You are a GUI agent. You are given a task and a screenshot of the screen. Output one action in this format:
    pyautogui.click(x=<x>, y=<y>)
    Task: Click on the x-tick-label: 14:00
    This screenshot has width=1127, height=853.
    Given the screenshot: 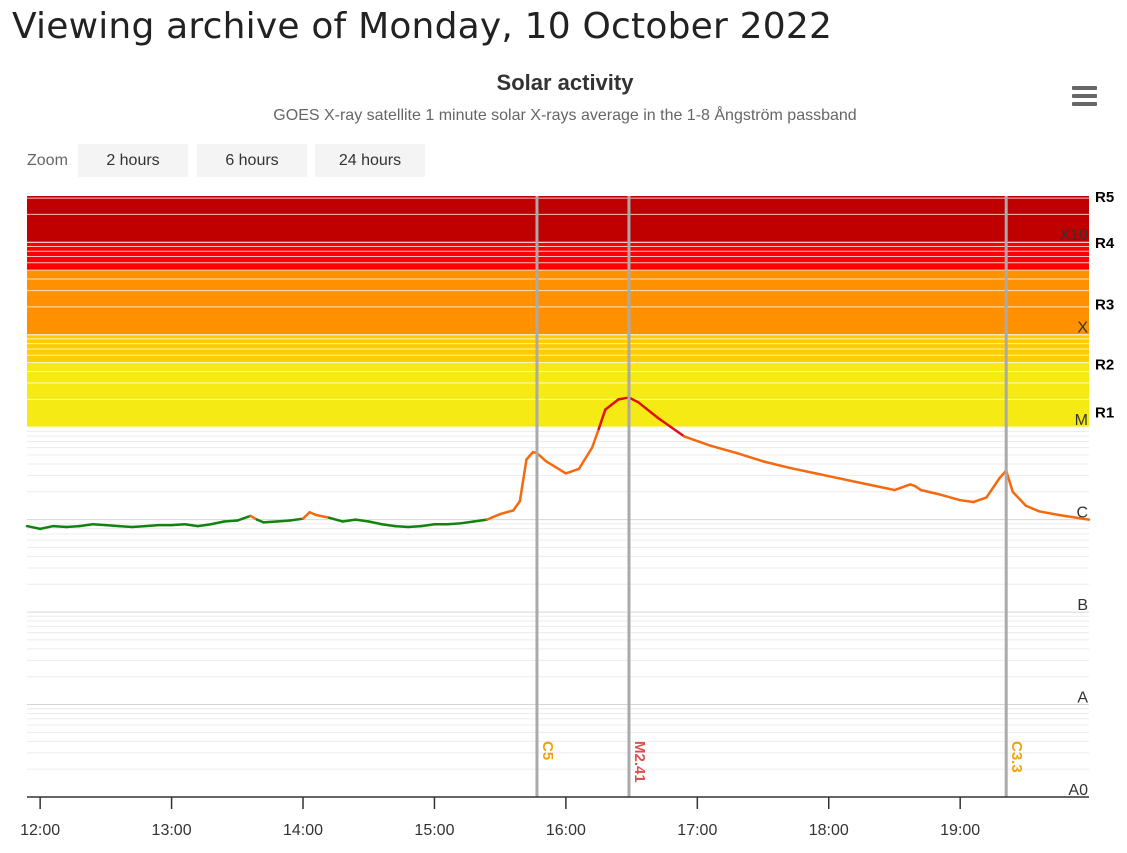 What is the action you would take?
    pyautogui.click(x=303, y=830)
    